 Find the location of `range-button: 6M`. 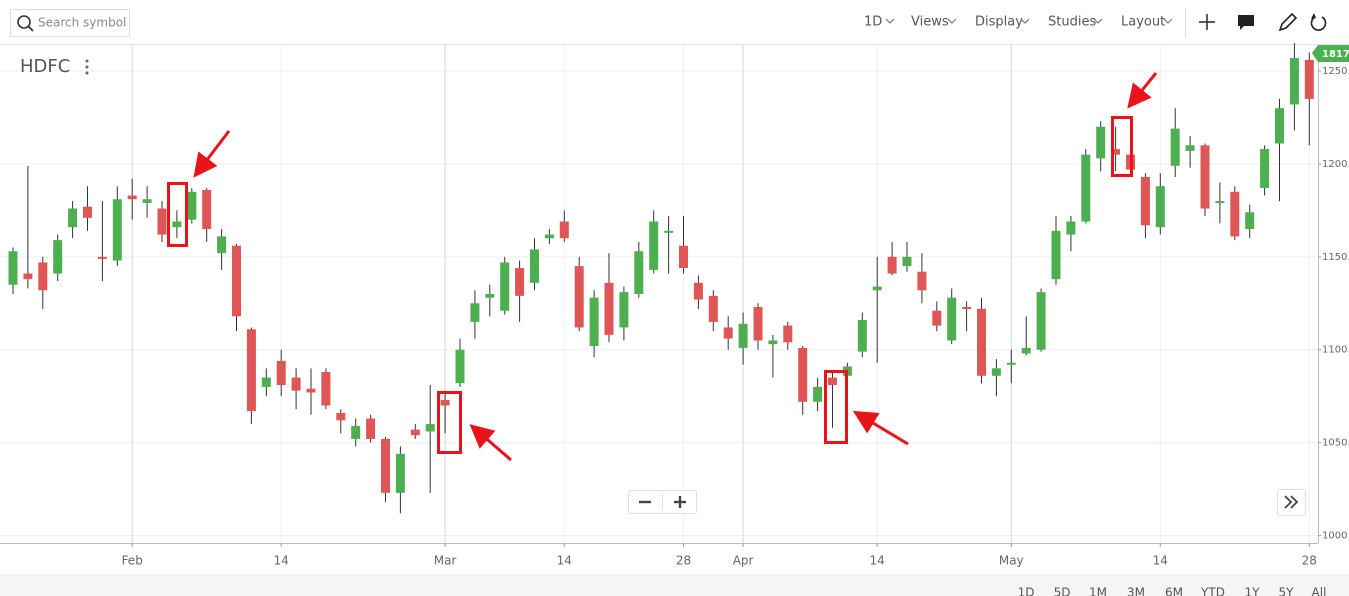

range-button: 6M is located at coordinates (1174, 591).